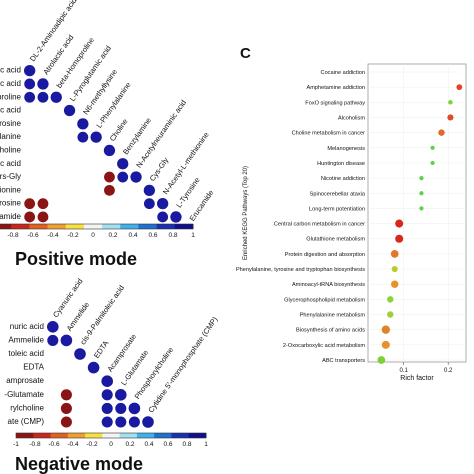 The image size is (474, 474). Describe the element at coordinates (403, 371) in the screenshot. I see `x-tick-label: 0.1` at that location.